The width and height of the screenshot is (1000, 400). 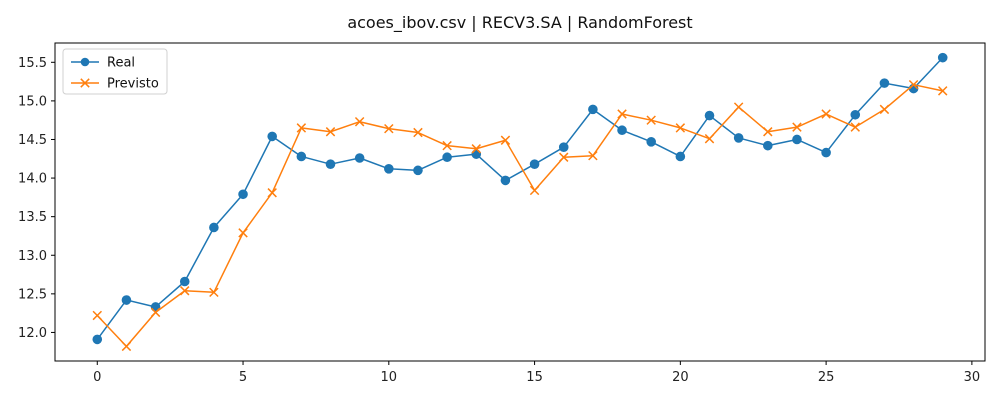 What do you see at coordinates (97, 377) in the screenshot?
I see `x-tick-label: 0` at bounding box center [97, 377].